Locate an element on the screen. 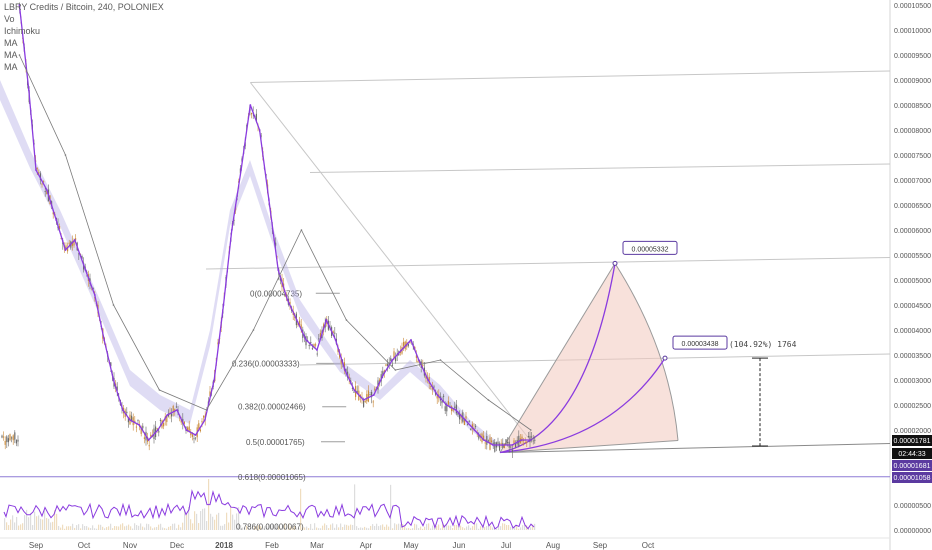  x-tick-label: Sep is located at coordinates (600, 545).